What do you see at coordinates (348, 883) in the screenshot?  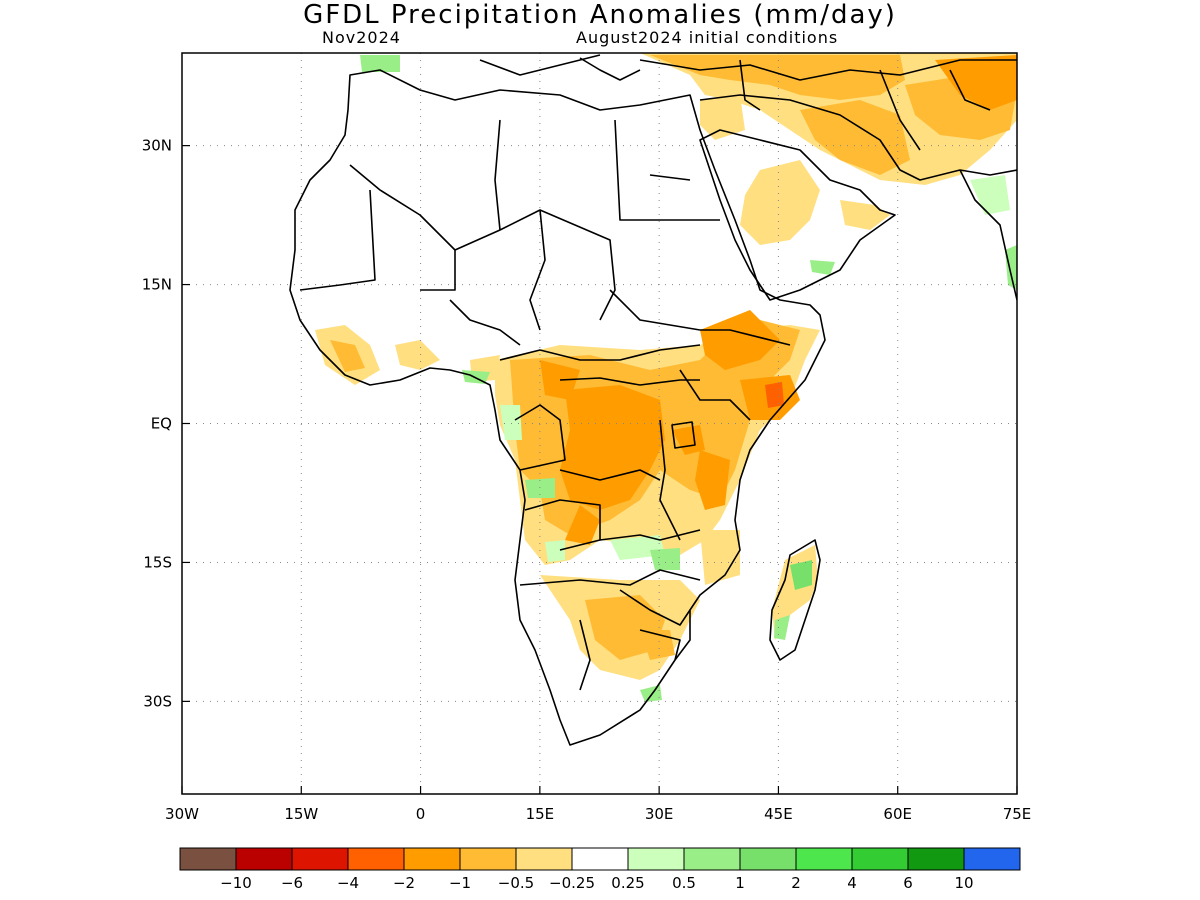 I see `colorbar-label: −4` at bounding box center [348, 883].